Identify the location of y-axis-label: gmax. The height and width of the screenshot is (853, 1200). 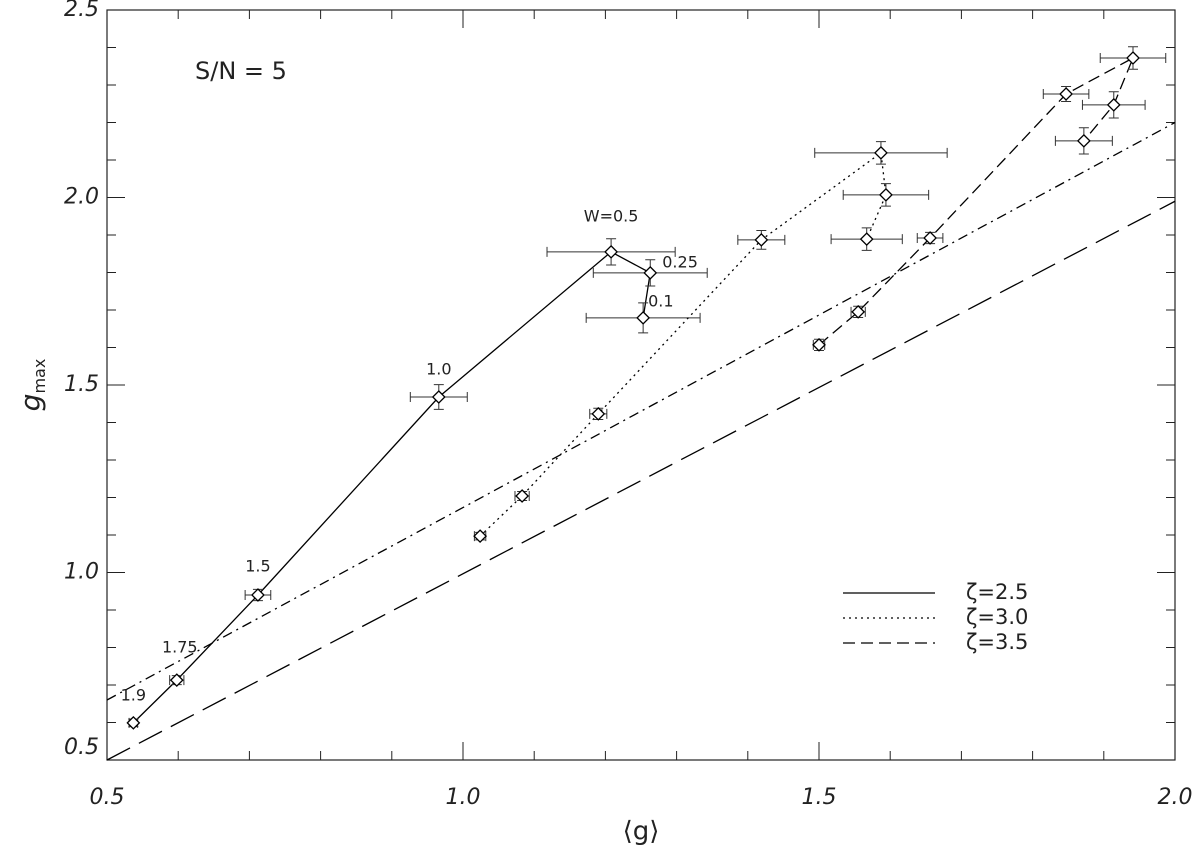
(31, 385).